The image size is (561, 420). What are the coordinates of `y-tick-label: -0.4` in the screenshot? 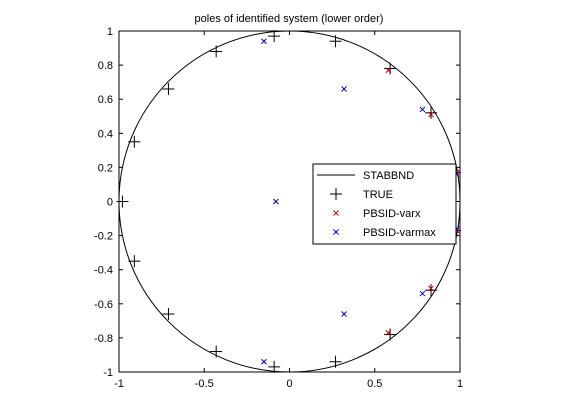 It's located at (103, 271).